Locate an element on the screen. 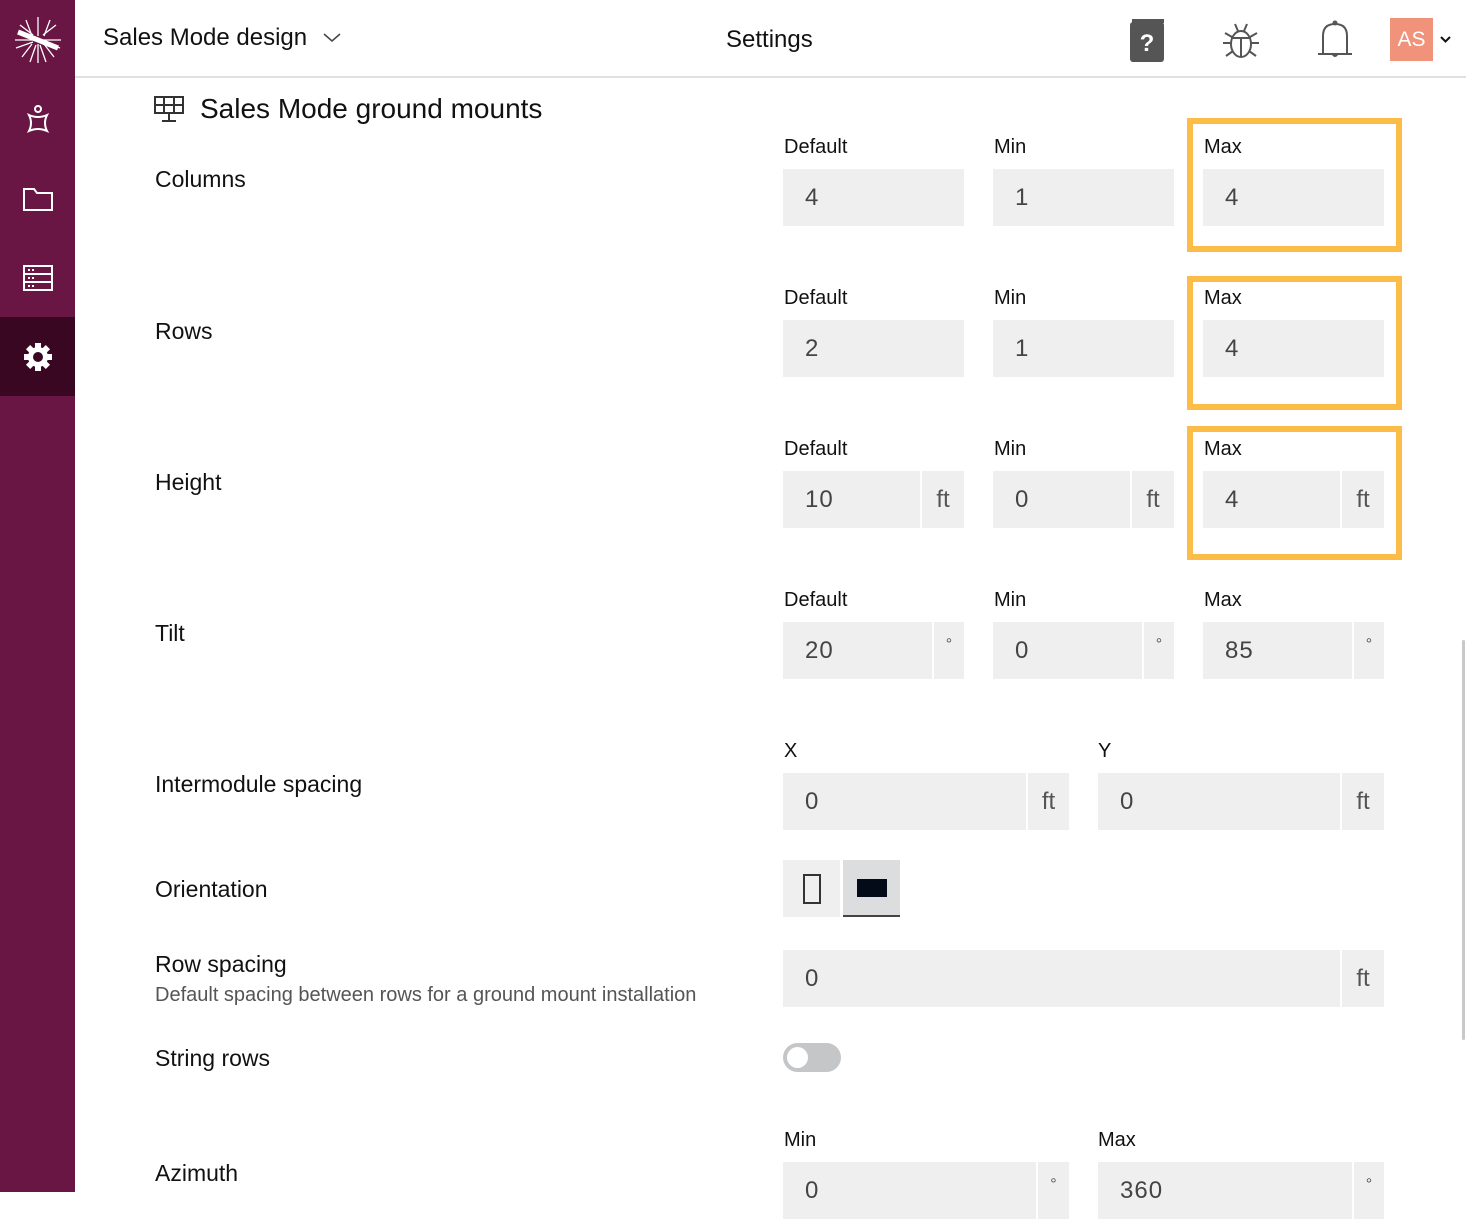 The height and width of the screenshot is (1219, 1466). help-button: ? is located at coordinates (1148, 43).